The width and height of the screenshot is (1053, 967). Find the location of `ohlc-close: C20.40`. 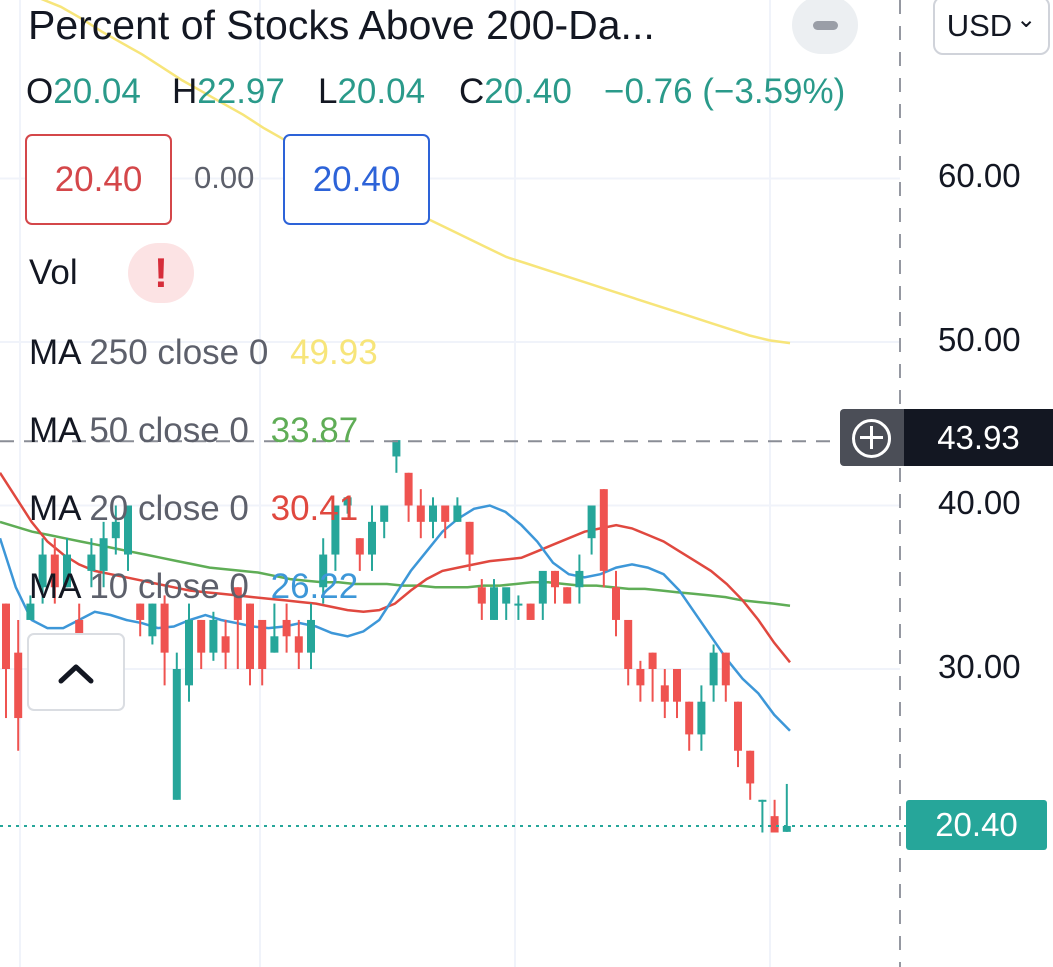

ohlc-close: C20.40 is located at coordinates (515, 92).